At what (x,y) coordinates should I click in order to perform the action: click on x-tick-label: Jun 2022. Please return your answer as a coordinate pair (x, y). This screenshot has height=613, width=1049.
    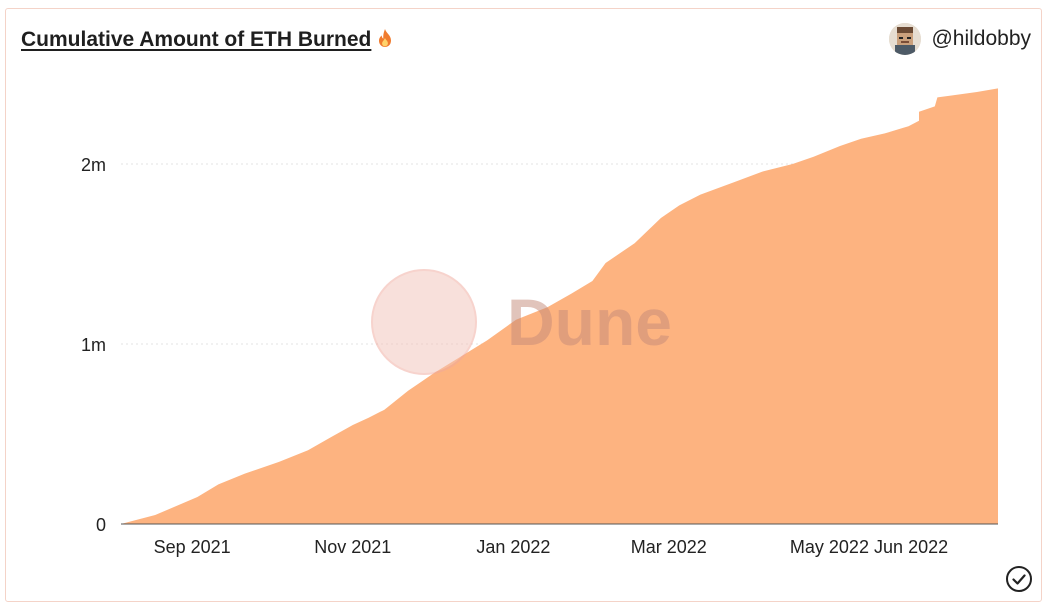
    Looking at the image, I should click on (911, 547).